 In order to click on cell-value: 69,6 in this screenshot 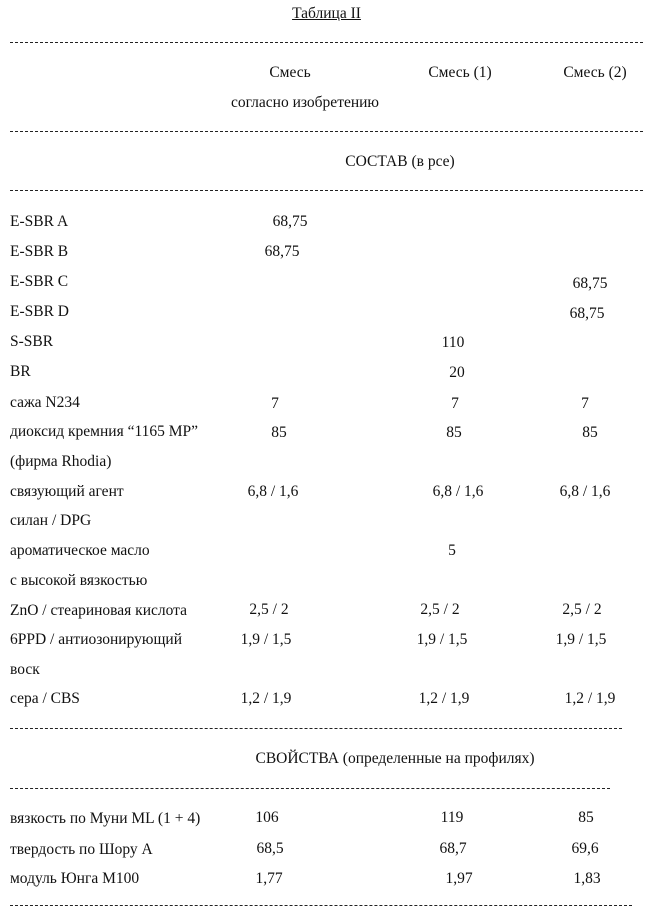, I will do `click(585, 849)`.